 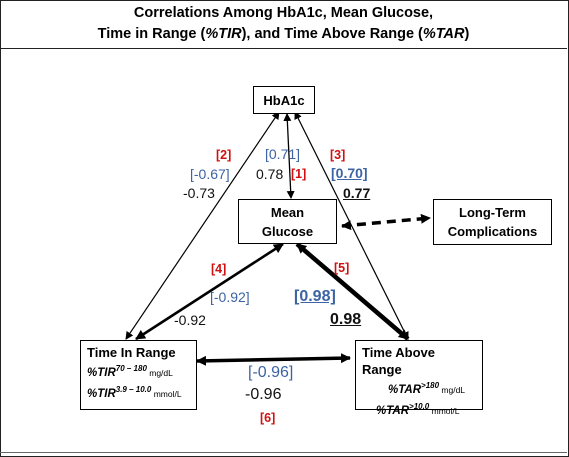 What do you see at coordinates (349, 173) in the screenshot?
I see `c3-bracketed: [0.70]` at bounding box center [349, 173].